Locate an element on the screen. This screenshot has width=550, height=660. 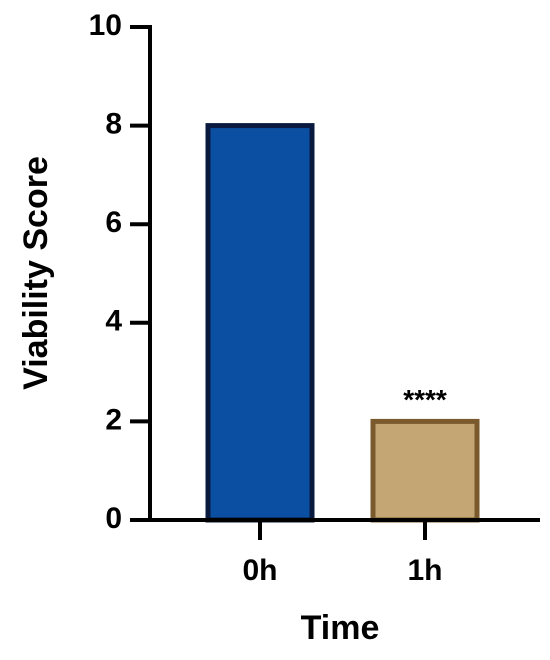
x-tick-label: 1h is located at coordinates (424, 570).